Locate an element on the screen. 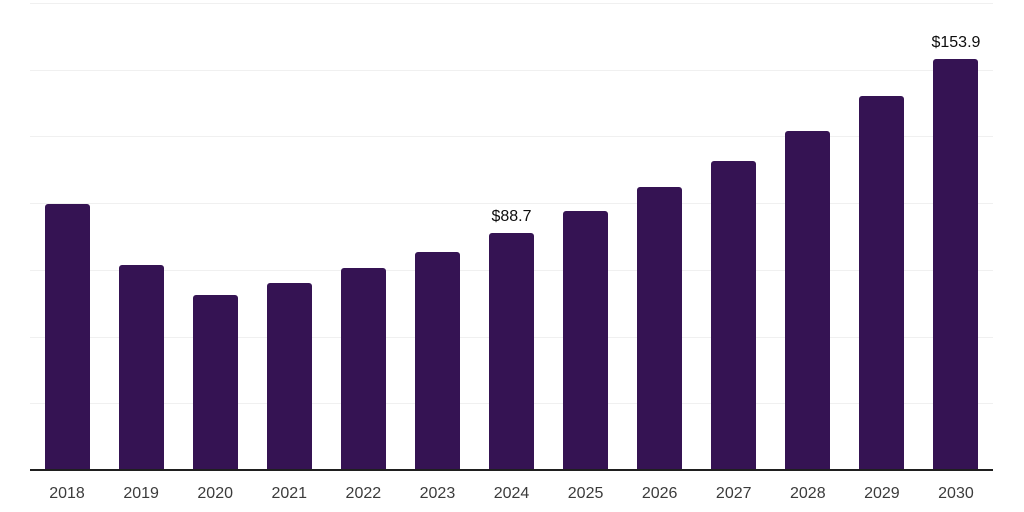 Image resolution: width=1024 pixels, height=512 pixels. bar-2027 is located at coordinates (734, 315).